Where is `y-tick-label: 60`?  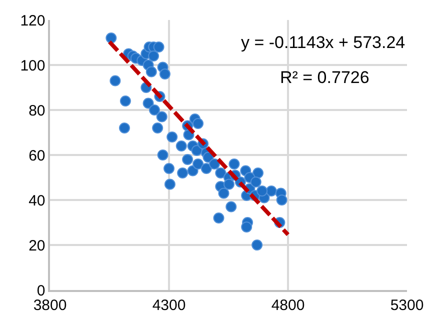 y-tick-label: 60 is located at coordinates (37, 155).